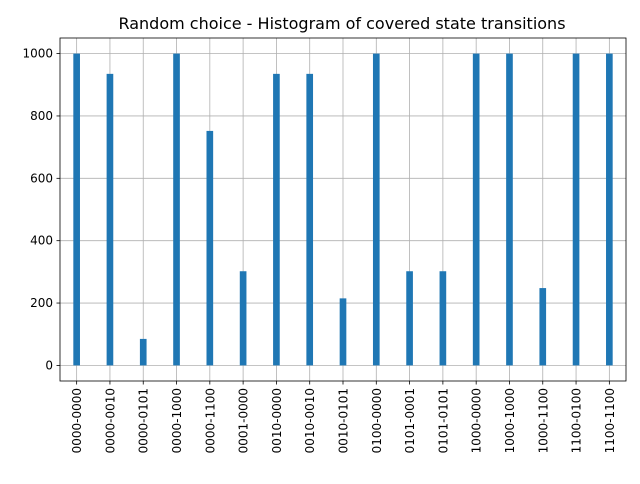  I want to click on y-tick-label: 1000, so click(37, 54).